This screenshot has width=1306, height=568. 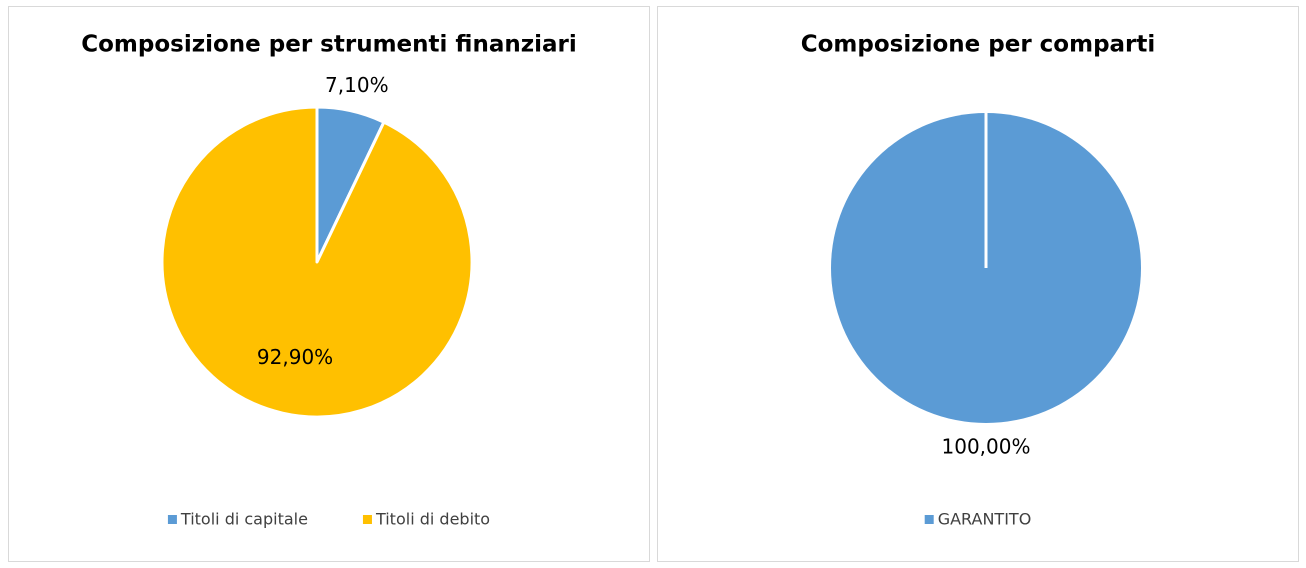 I want to click on chart-title: Composizione per comparti, so click(x=978, y=45).